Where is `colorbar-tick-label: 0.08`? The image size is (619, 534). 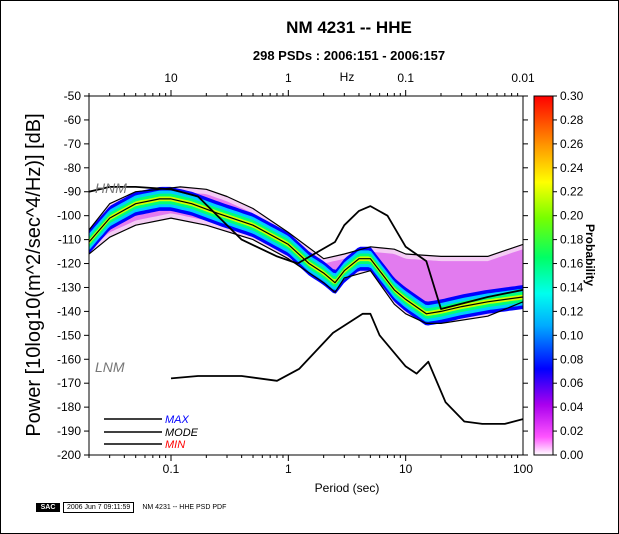
colorbar-tick-label: 0.08 is located at coordinates (572, 359).